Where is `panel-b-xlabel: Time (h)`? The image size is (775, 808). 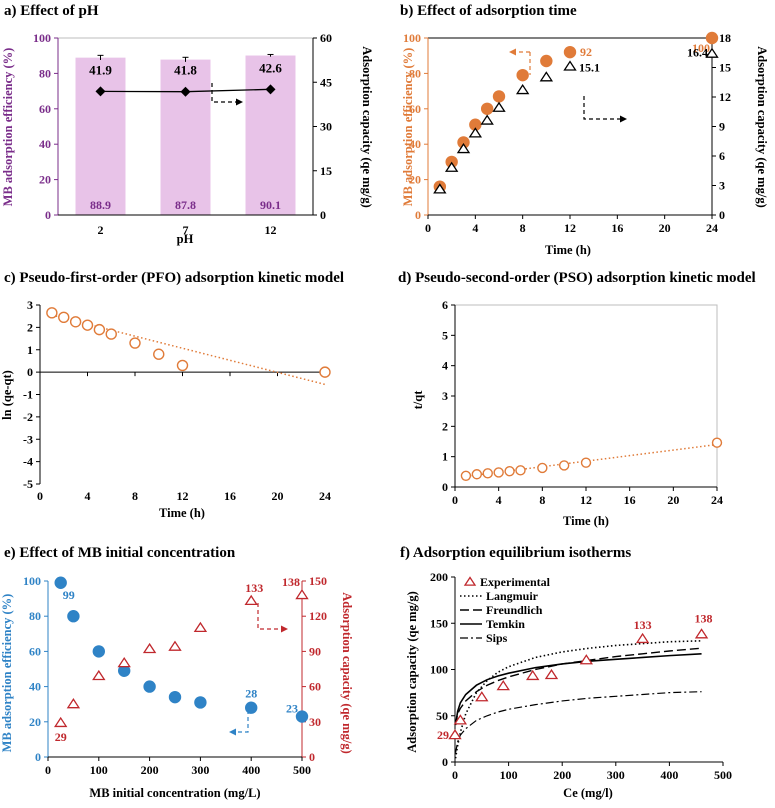 panel-b-xlabel: Time (h) is located at coordinates (568, 250).